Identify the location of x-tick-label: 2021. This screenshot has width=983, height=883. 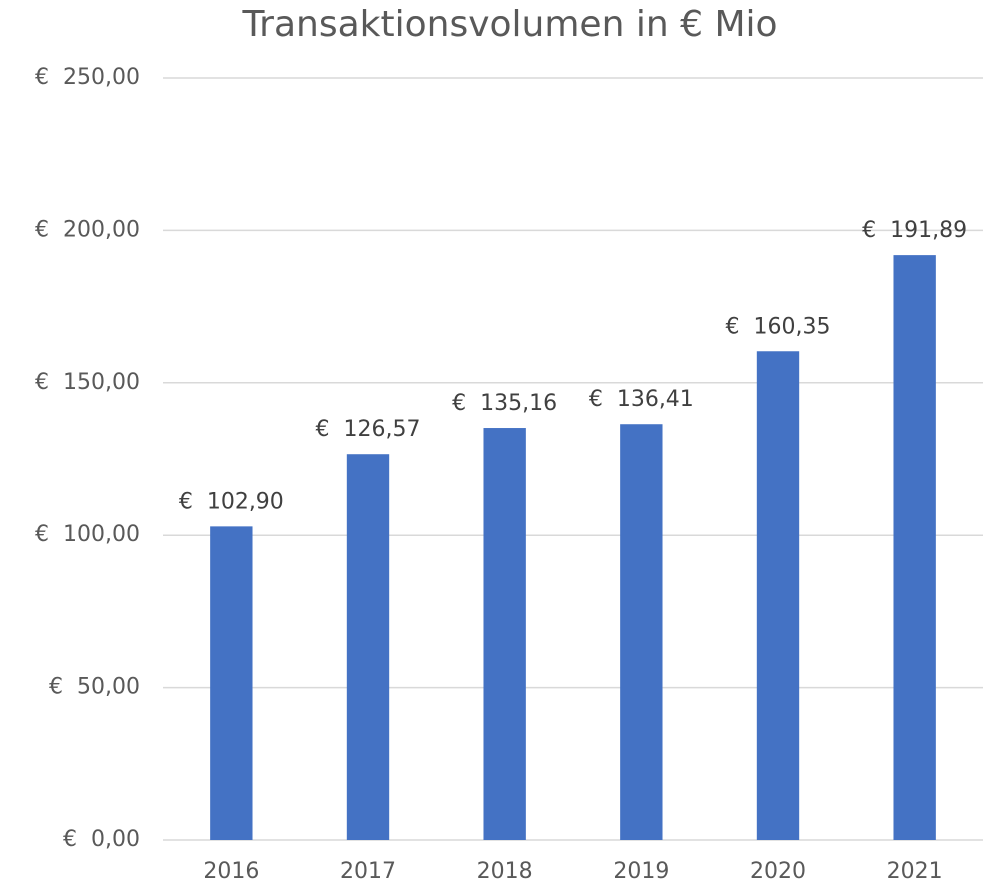
(915, 871).